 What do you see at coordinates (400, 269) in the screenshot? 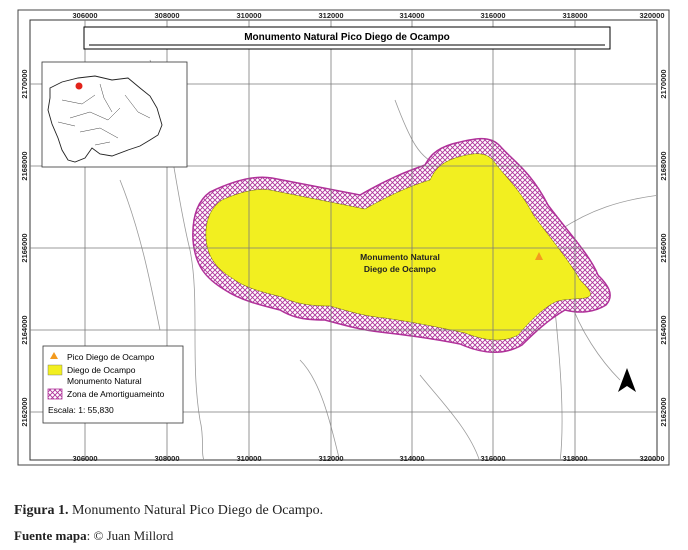
I see `area-label-line2: Diego de Ocampo` at bounding box center [400, 269].